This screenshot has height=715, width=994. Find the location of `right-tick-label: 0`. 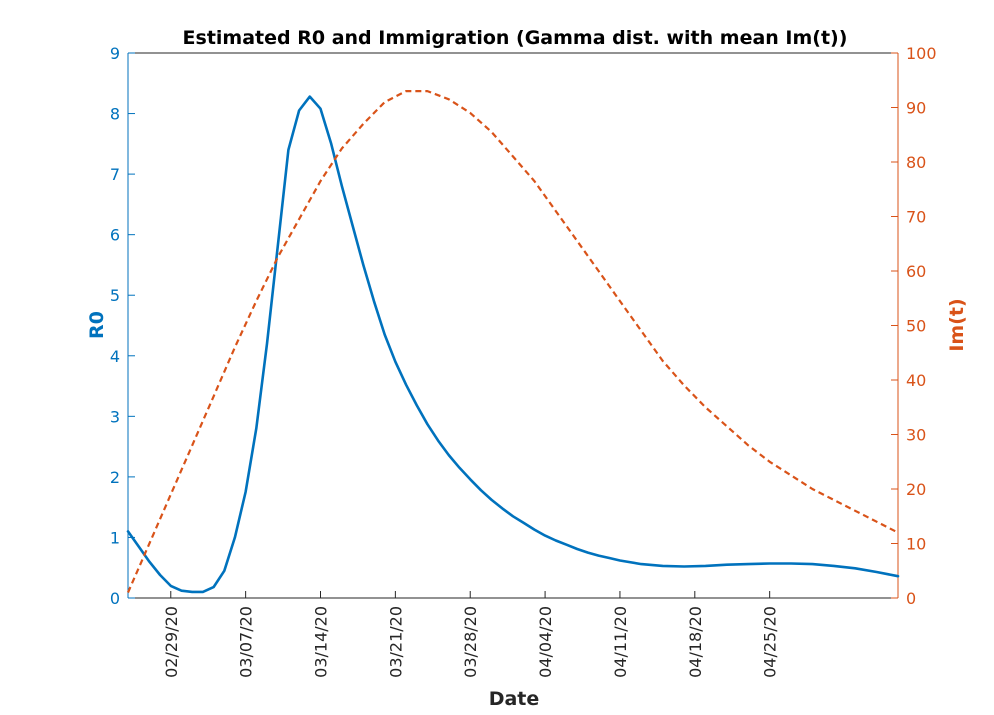

right-tick-label: 0 is located at coordinates (911, 598).